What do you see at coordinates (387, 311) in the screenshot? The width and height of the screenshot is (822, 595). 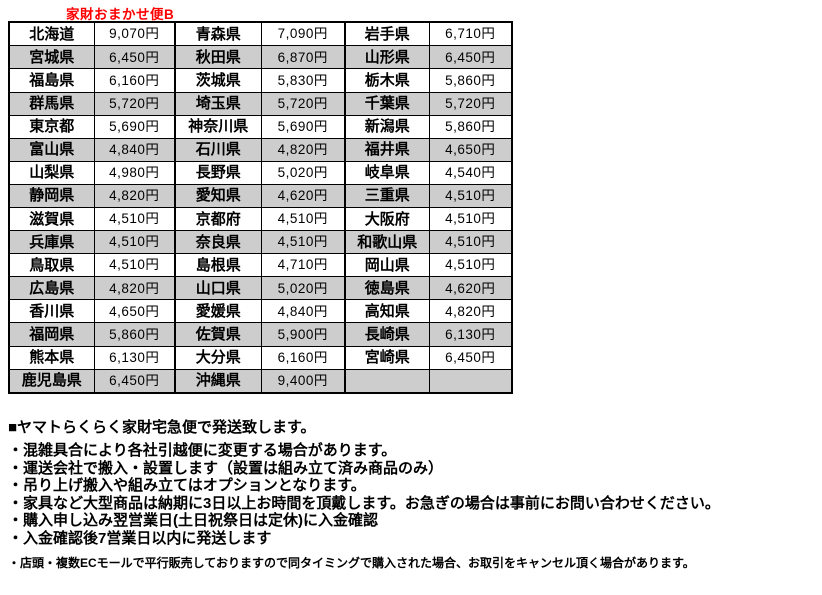 I see `prefecture-cell: 高知県` at bounding box center [387, 311].